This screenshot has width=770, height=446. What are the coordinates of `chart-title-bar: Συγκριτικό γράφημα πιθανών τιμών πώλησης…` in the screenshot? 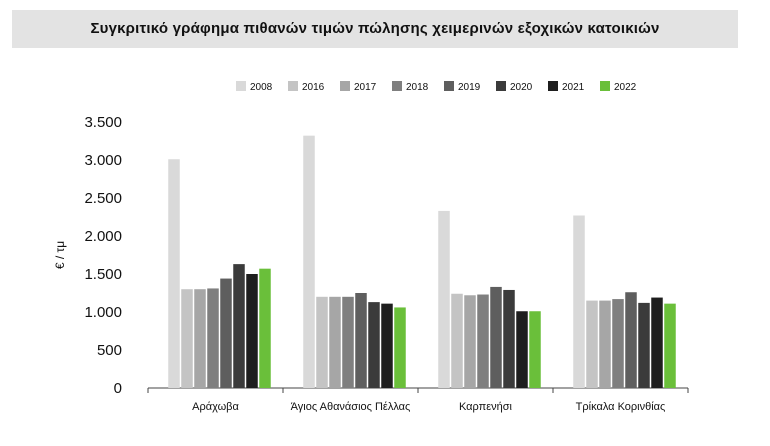 It's located at (375, 29).